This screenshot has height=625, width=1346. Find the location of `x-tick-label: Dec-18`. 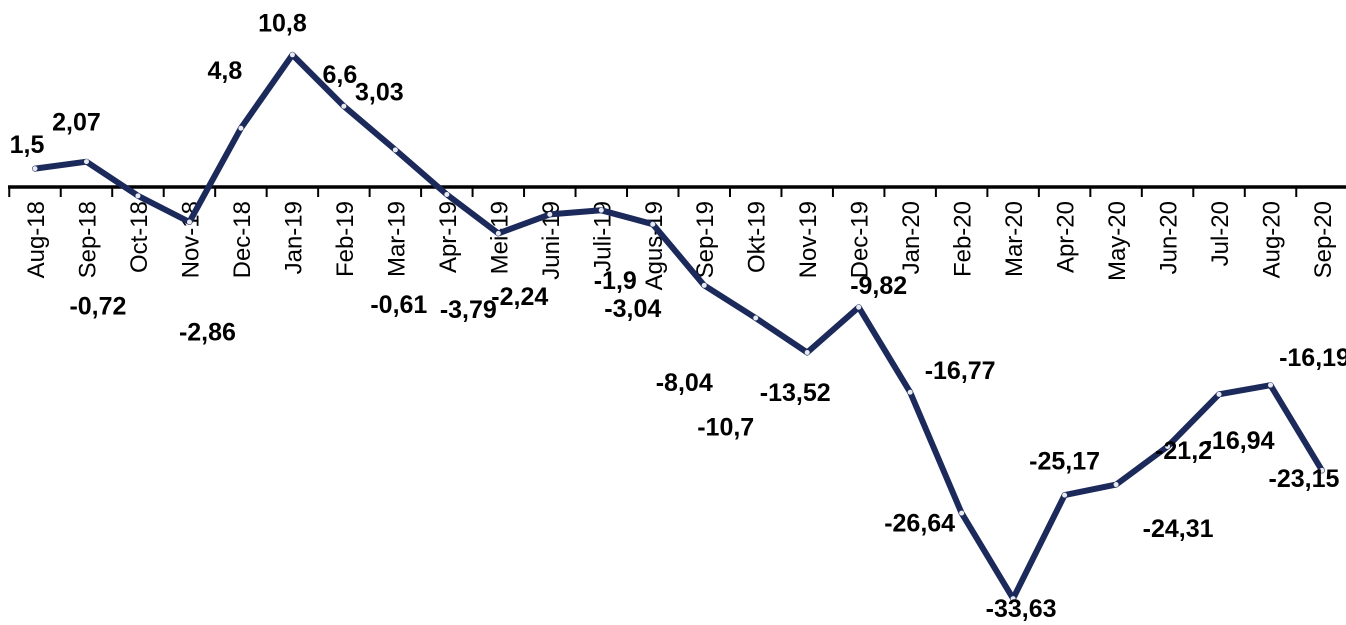

x-tick-label: Dec-18 is located at coordinates (242, 239).